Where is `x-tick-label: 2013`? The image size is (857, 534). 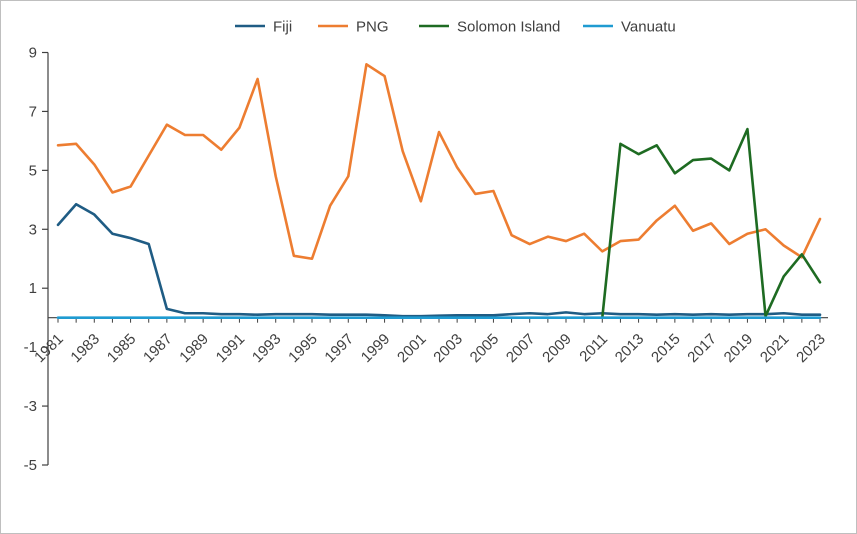
x-tick-label: 2013 is located at coordinates (630, 348).